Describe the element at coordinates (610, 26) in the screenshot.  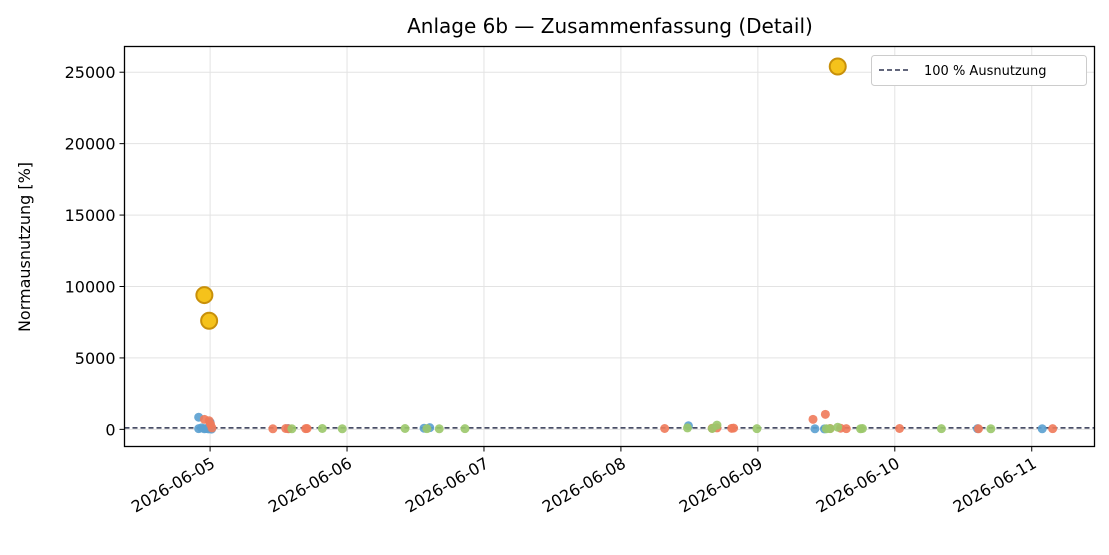
I see `chart-title: Anlage 6b — Zusammenfassung (Detail)` at that location.